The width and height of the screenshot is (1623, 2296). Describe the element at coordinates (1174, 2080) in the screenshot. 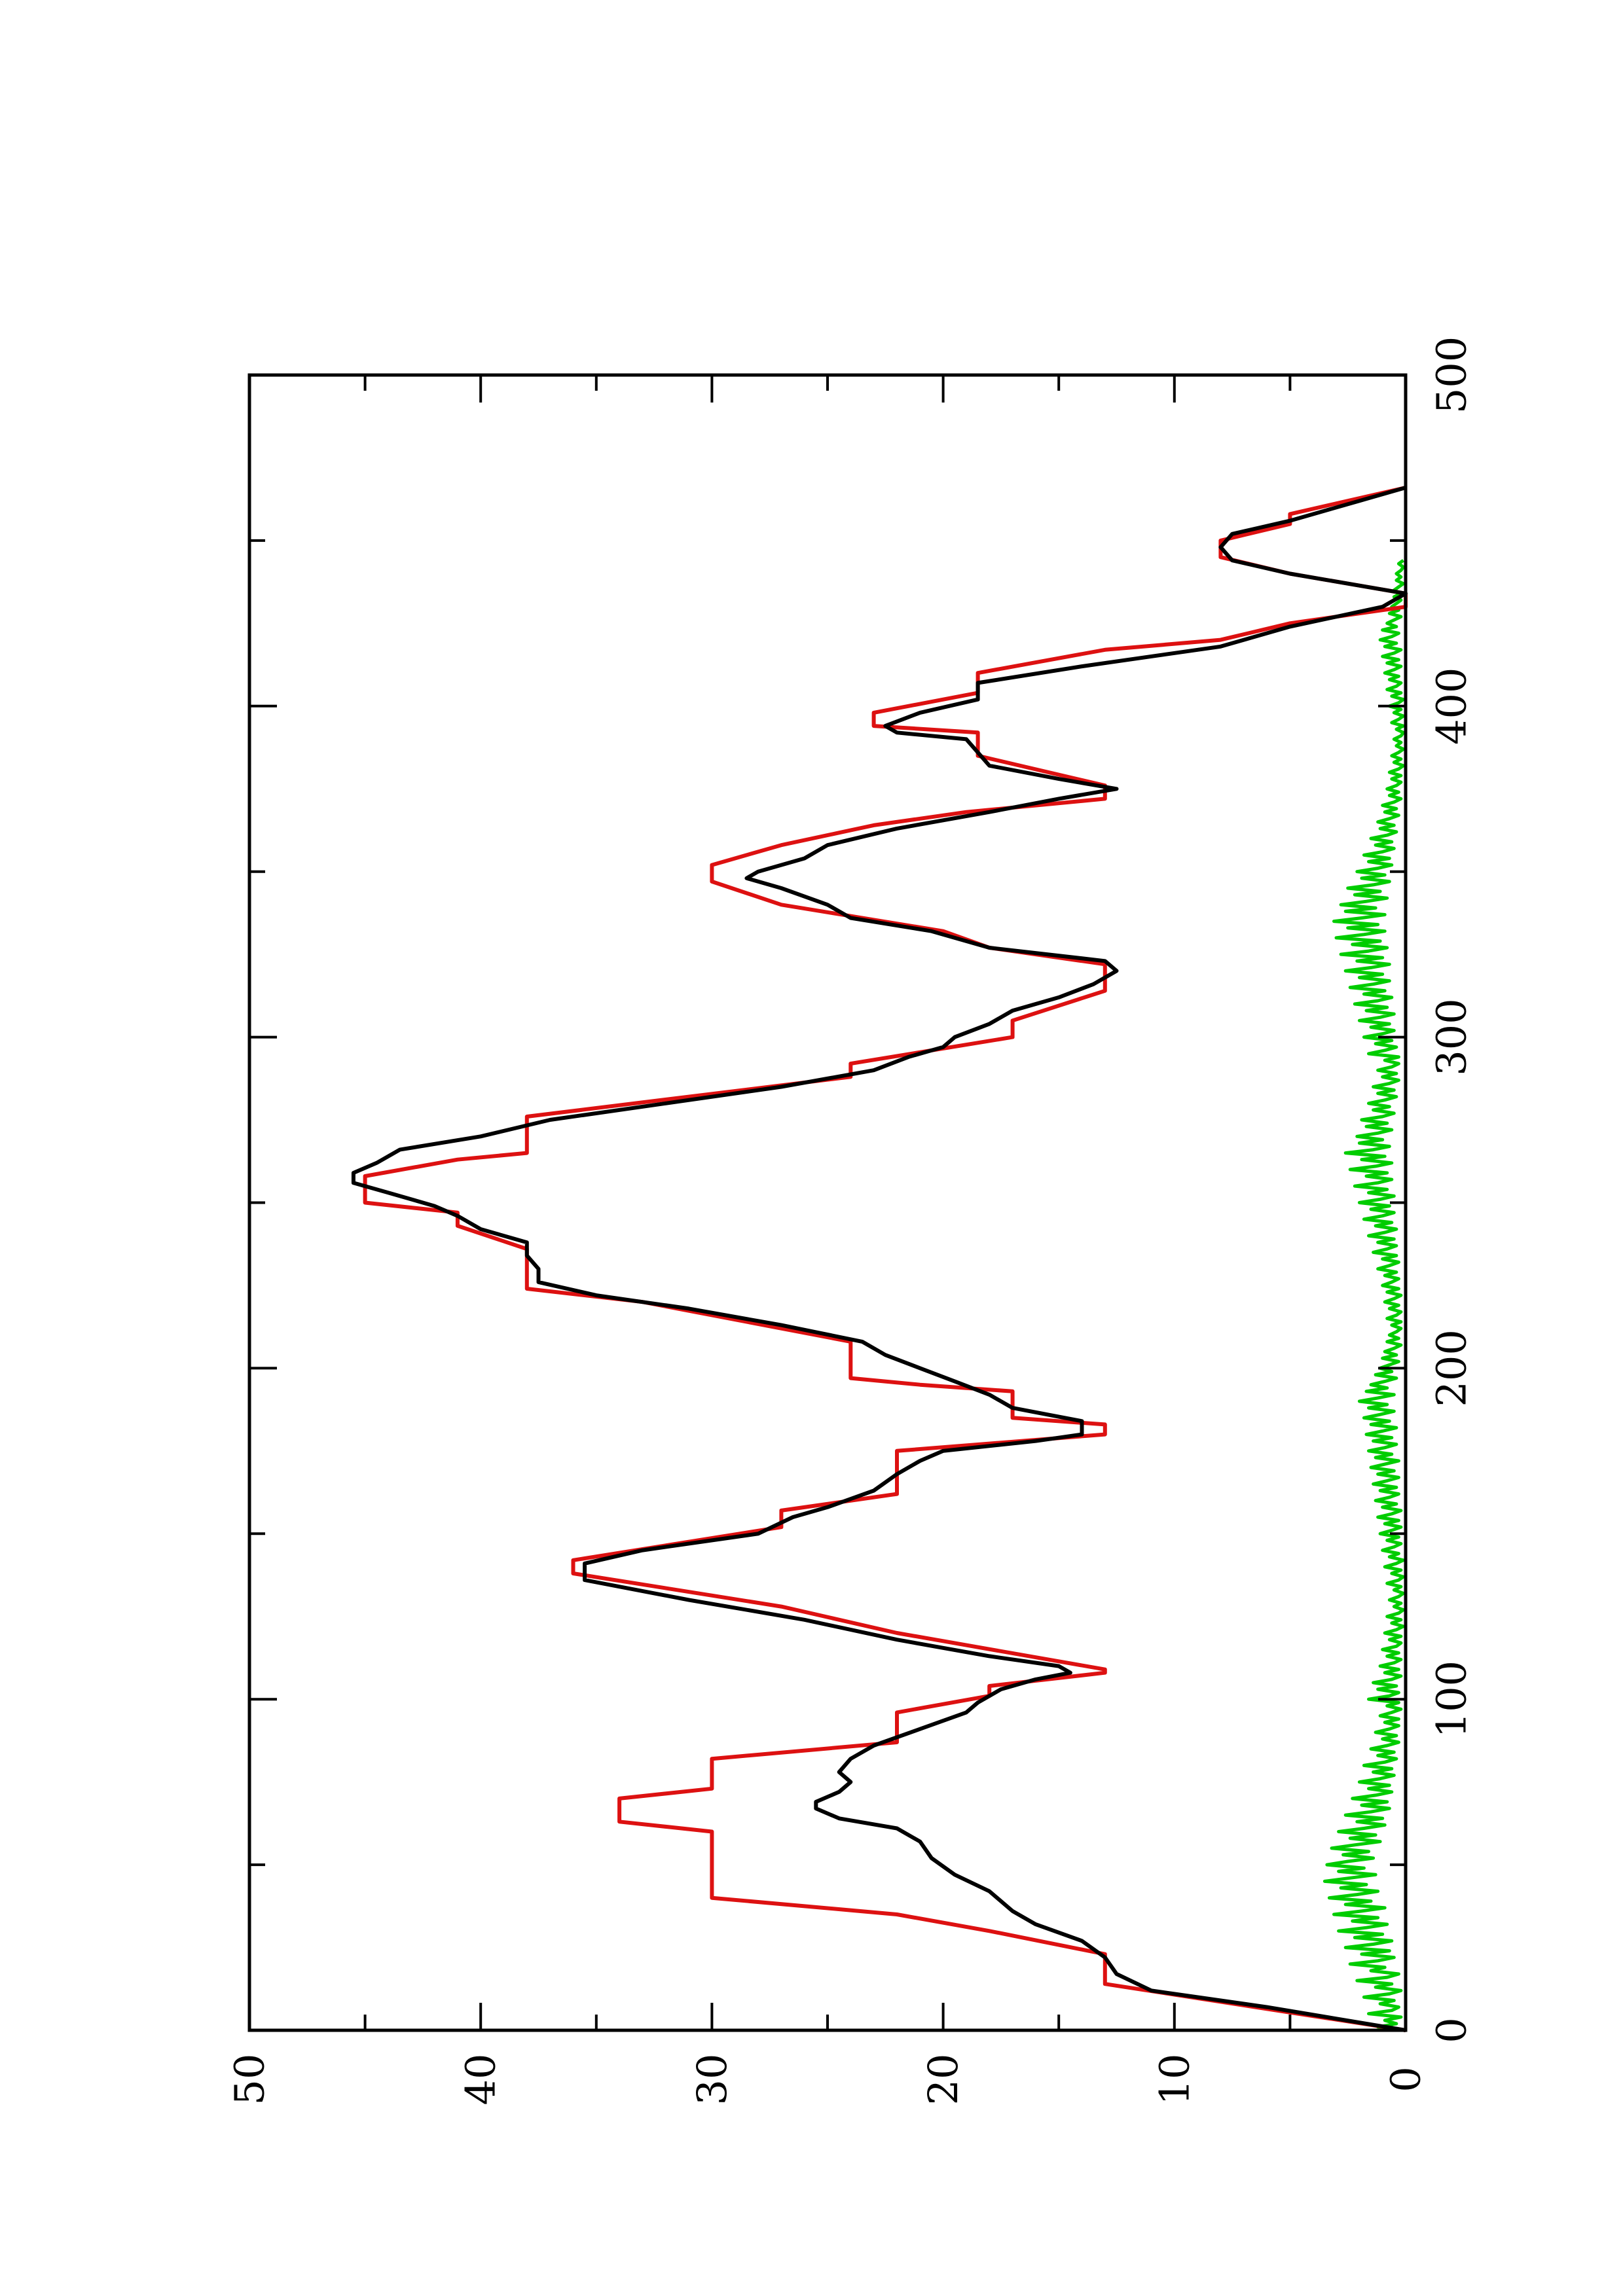

I see `y-tick-label: 10` at that location.